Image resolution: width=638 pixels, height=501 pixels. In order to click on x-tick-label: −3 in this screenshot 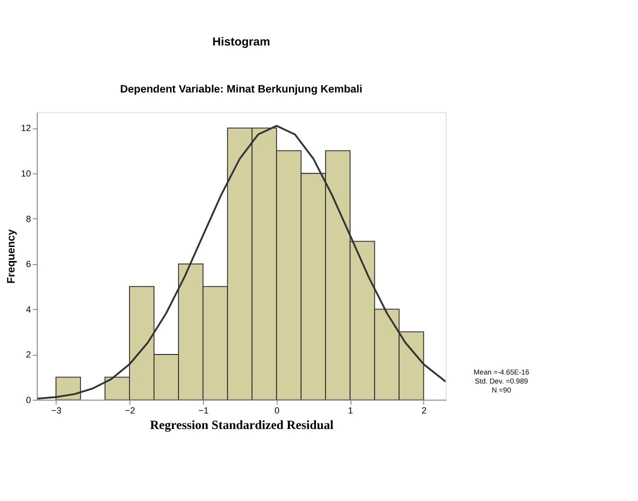, I will do `click(56, 411)`.